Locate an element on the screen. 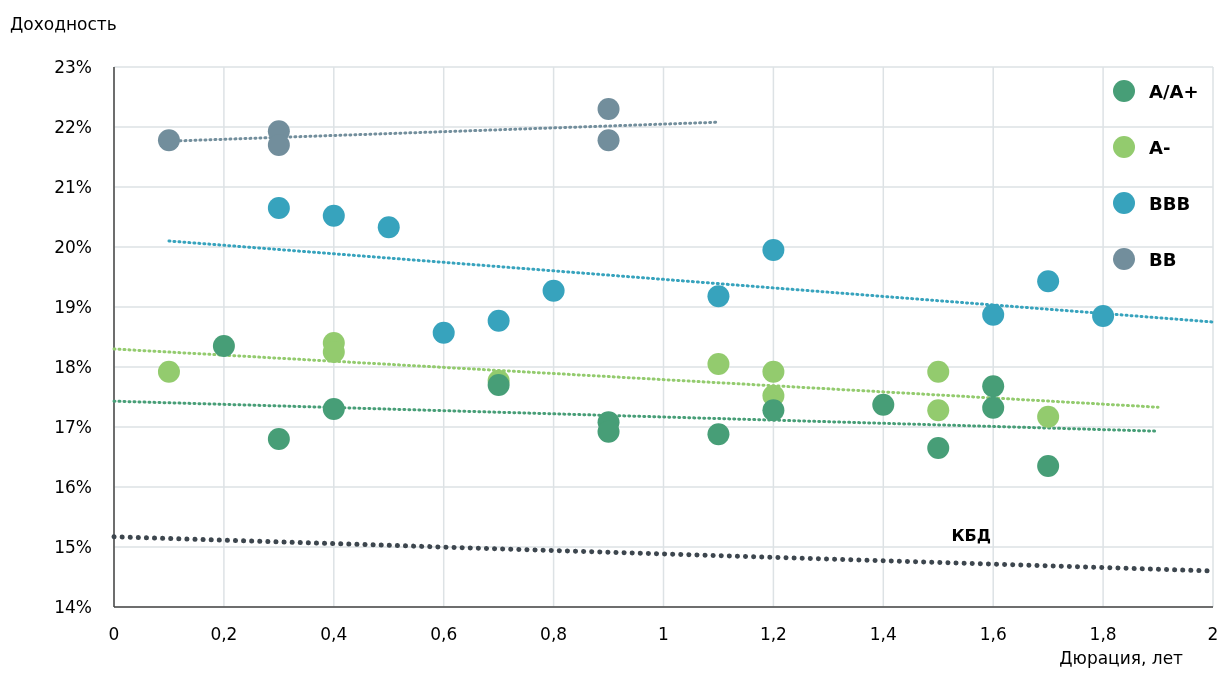 The image size is (1222, 678). legend-label: BB is located at coordinates (1163, 259).